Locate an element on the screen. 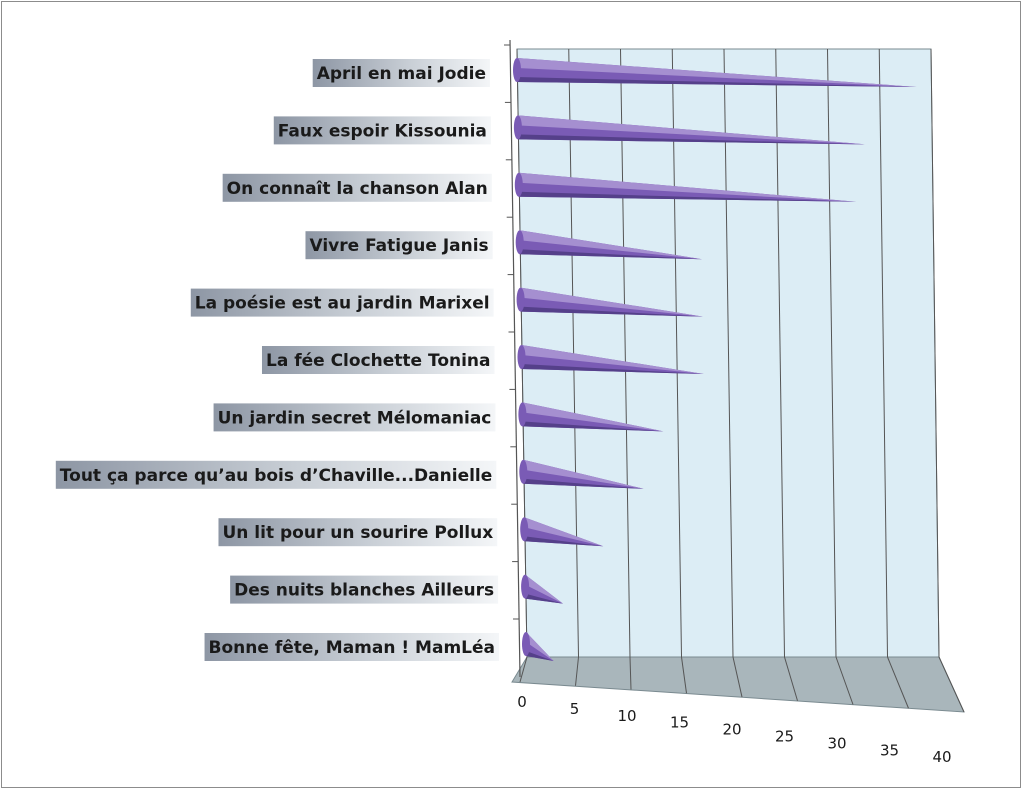 The image size is (1024, 793). x-tick-label: 25 is located at coordinates (784, 737).